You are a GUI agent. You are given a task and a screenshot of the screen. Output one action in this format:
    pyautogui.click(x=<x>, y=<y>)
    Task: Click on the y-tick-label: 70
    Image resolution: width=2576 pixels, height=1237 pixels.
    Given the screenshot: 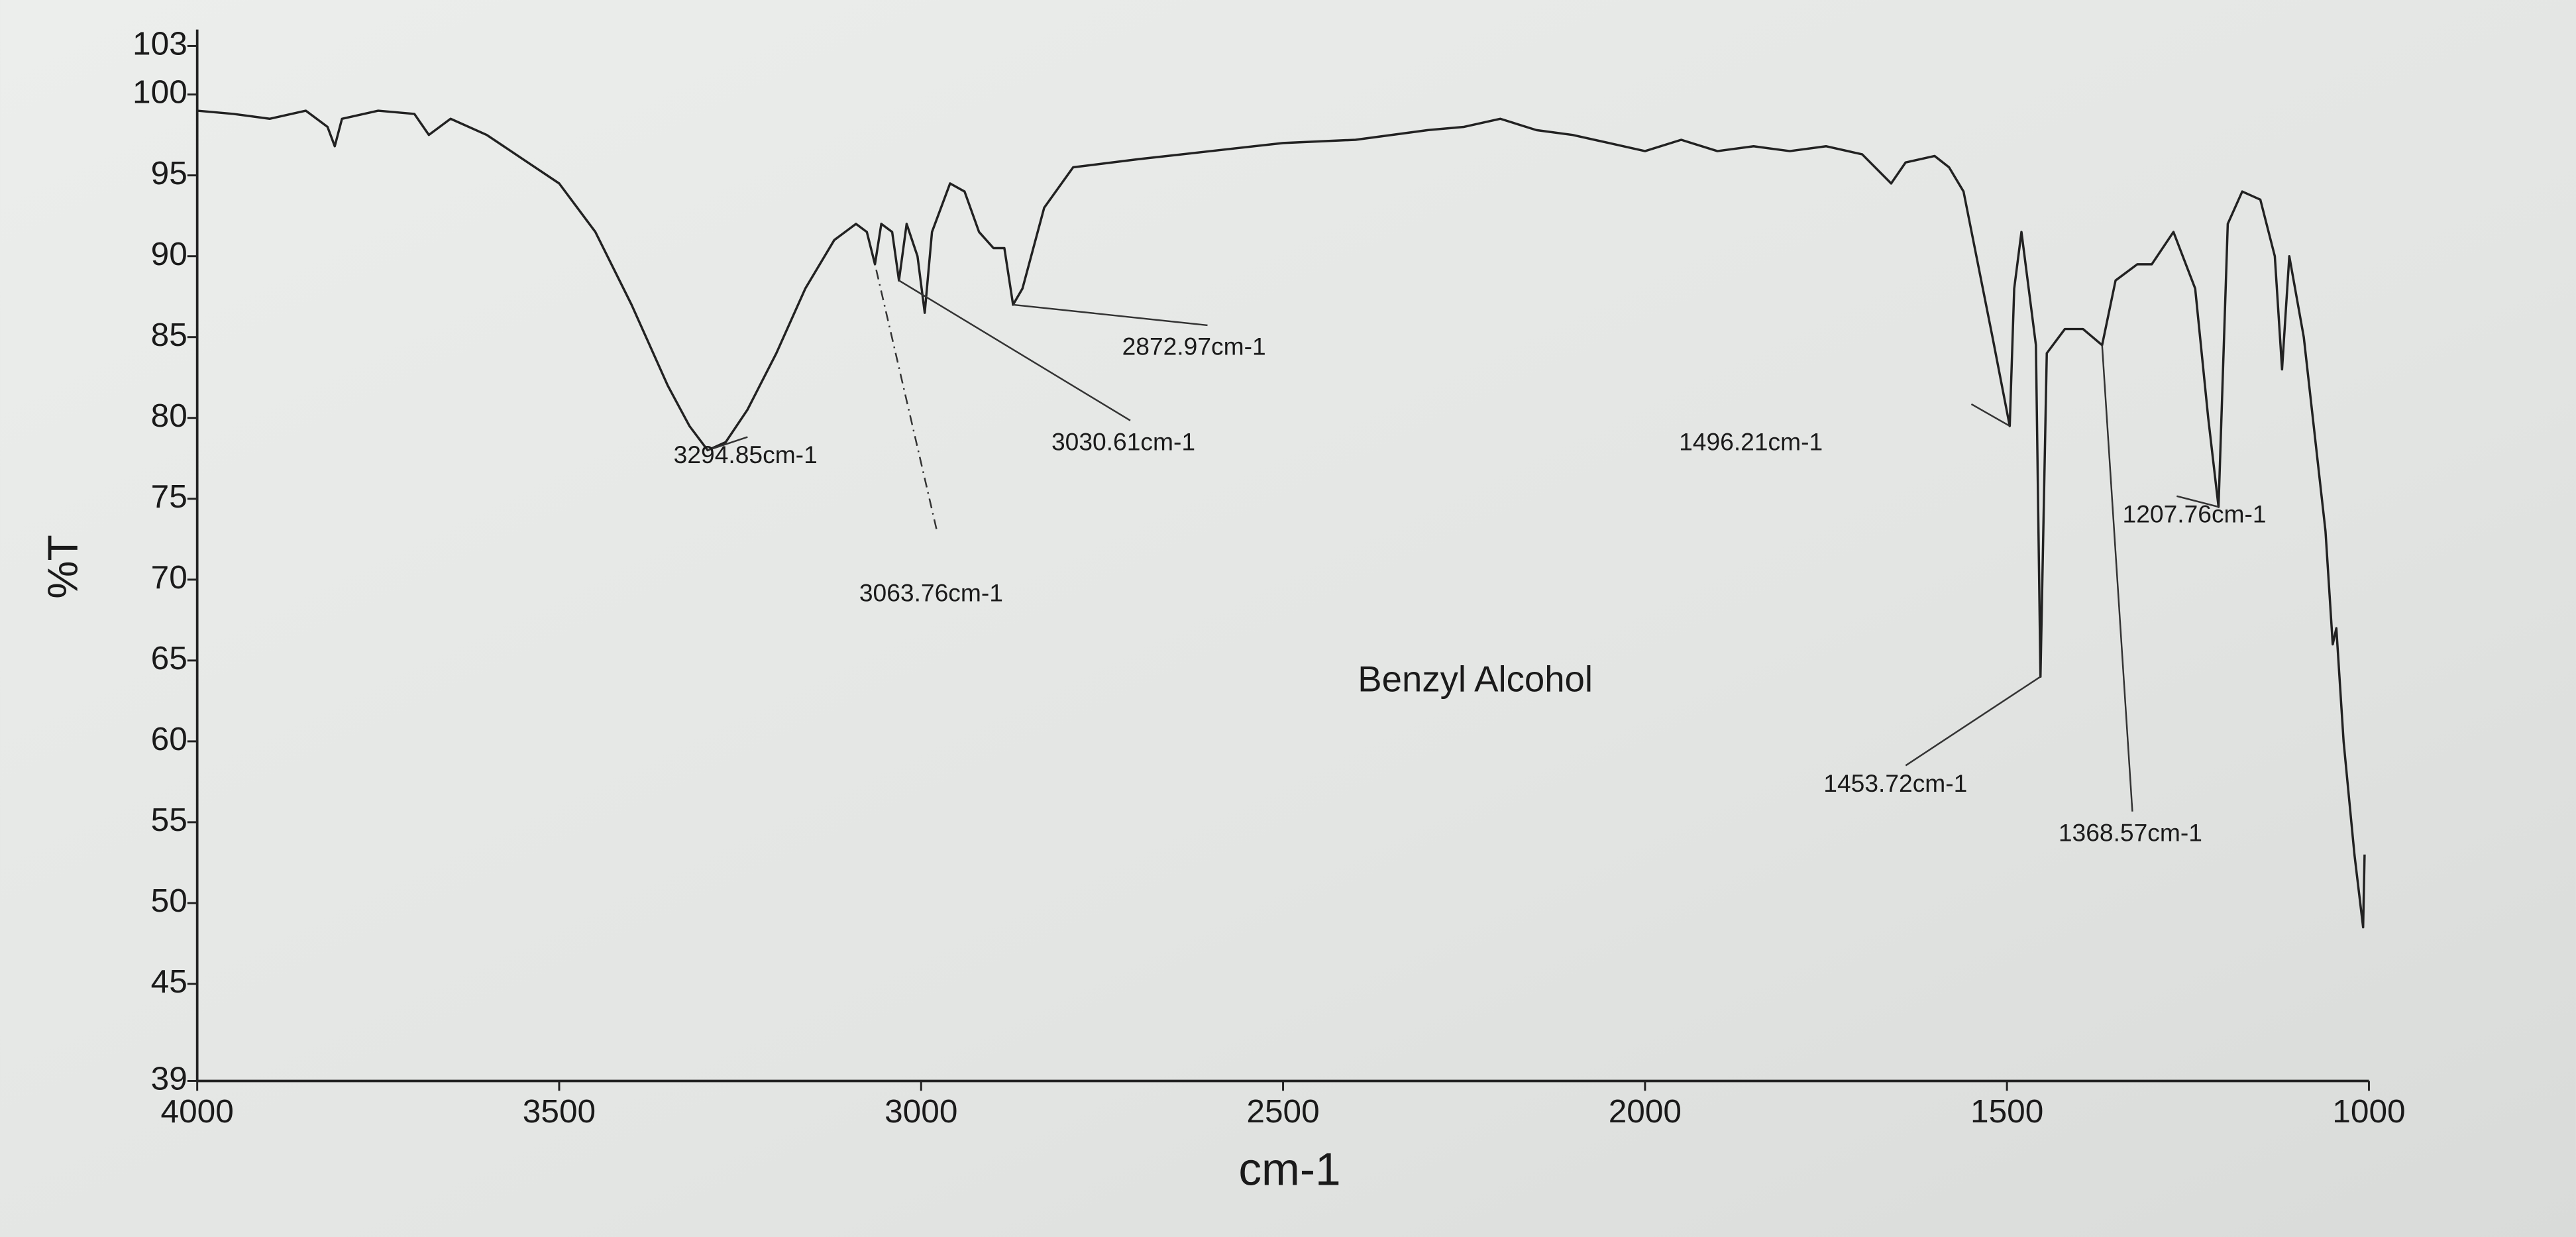 What is the action you would take?
    pyautogui.click(x=169, y=577)
    